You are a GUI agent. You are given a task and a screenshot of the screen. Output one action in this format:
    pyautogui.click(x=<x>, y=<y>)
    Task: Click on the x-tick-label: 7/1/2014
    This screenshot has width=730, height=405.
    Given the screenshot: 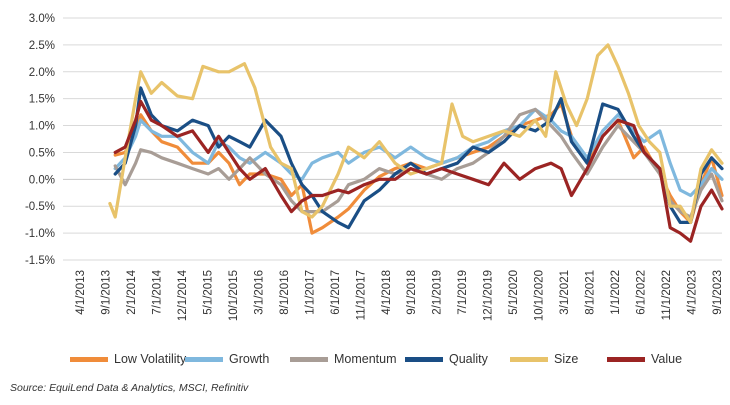 What is the action you would take?
    pyautogui.click(x=157, y=291)
    